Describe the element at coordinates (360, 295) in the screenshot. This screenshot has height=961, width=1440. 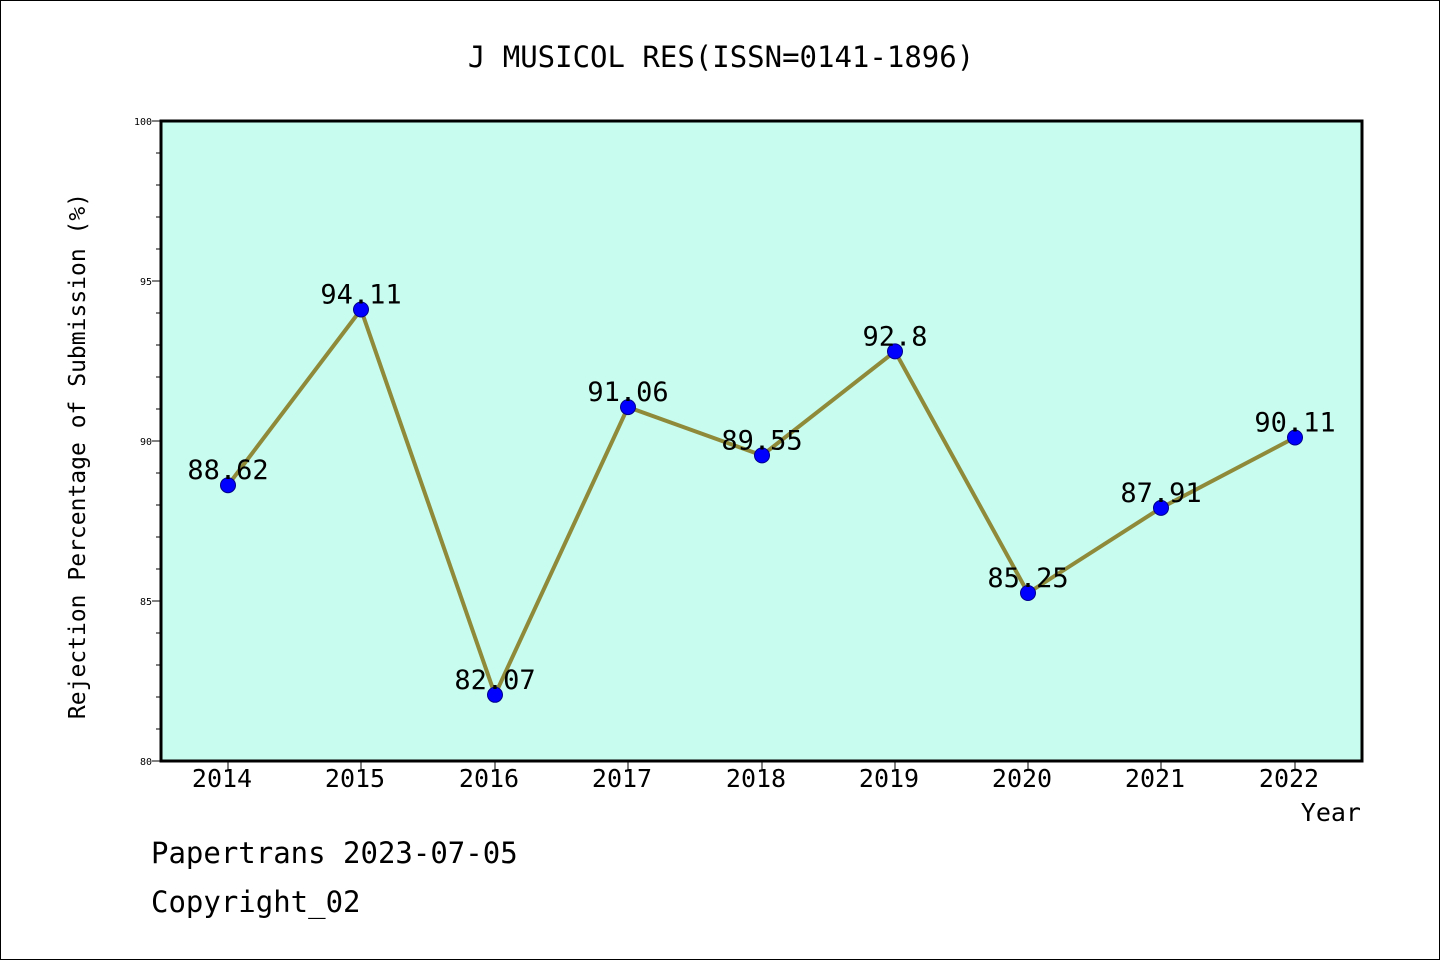
I see `data-label: 94.11` at that location.